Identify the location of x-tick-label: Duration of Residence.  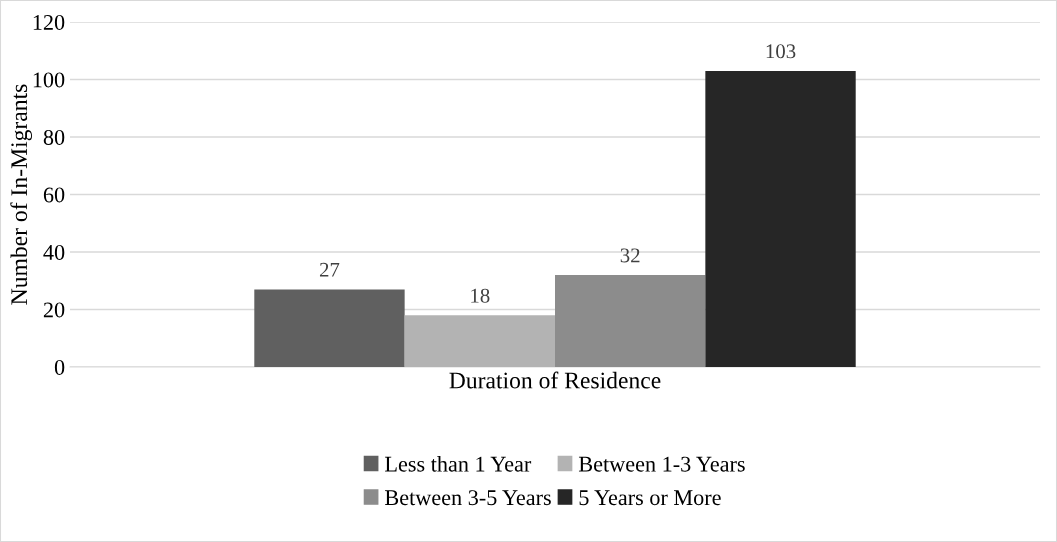
(555, 380).